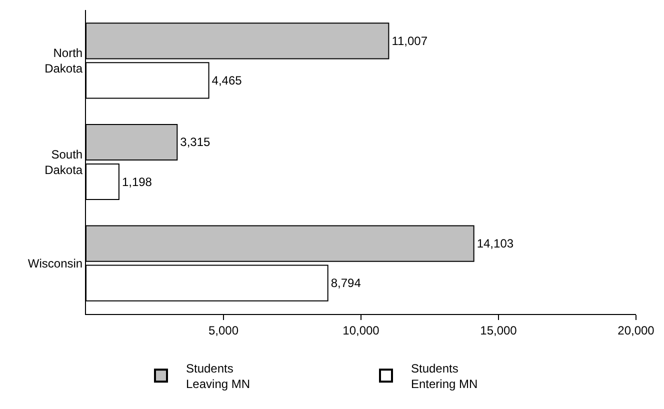 Image resolution: width=664 pixels, height=409 pixels. Describe the element at coordinates (223, 330) in the screenshot. I see `x-tick-label: 5,000` at that location.